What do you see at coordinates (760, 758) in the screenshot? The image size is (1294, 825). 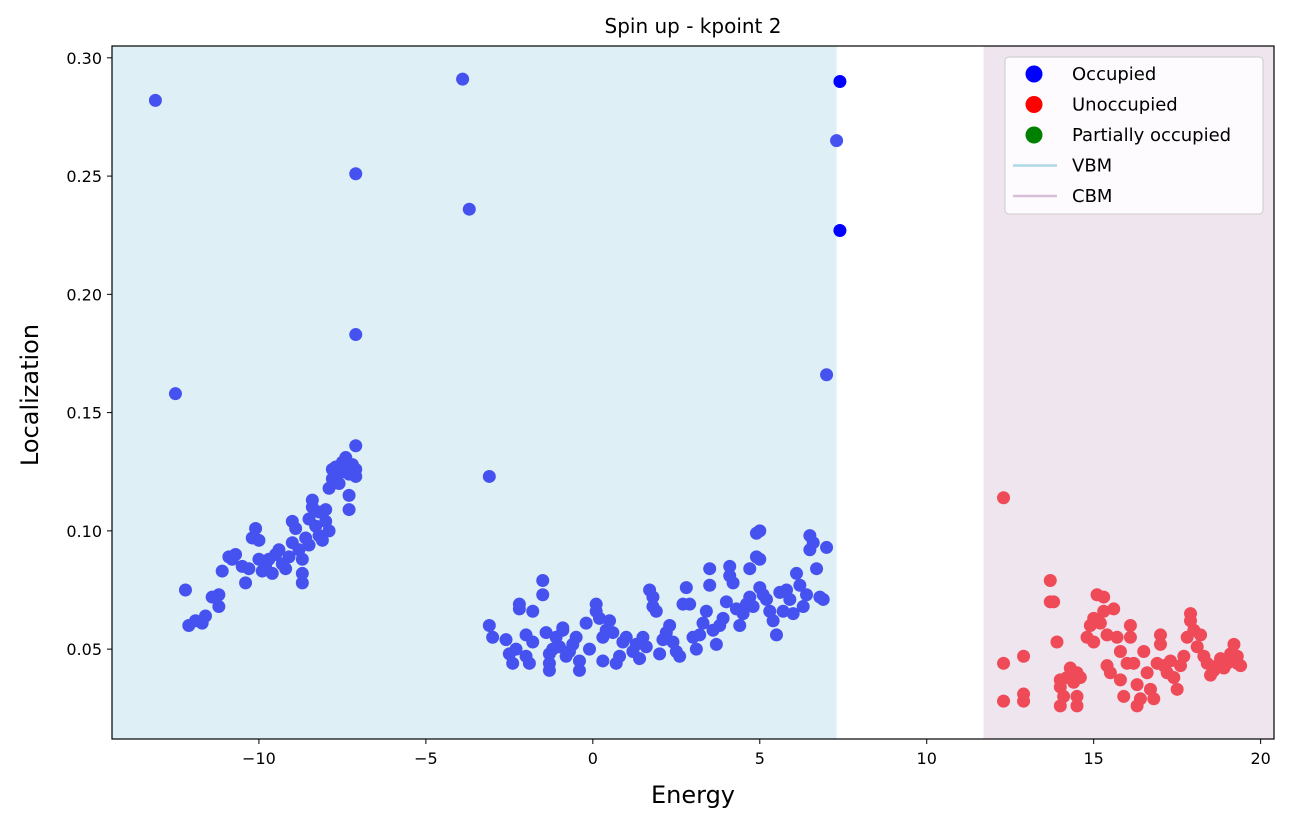 I see `x-tick-label: 5` at bounding box center [760, 758].